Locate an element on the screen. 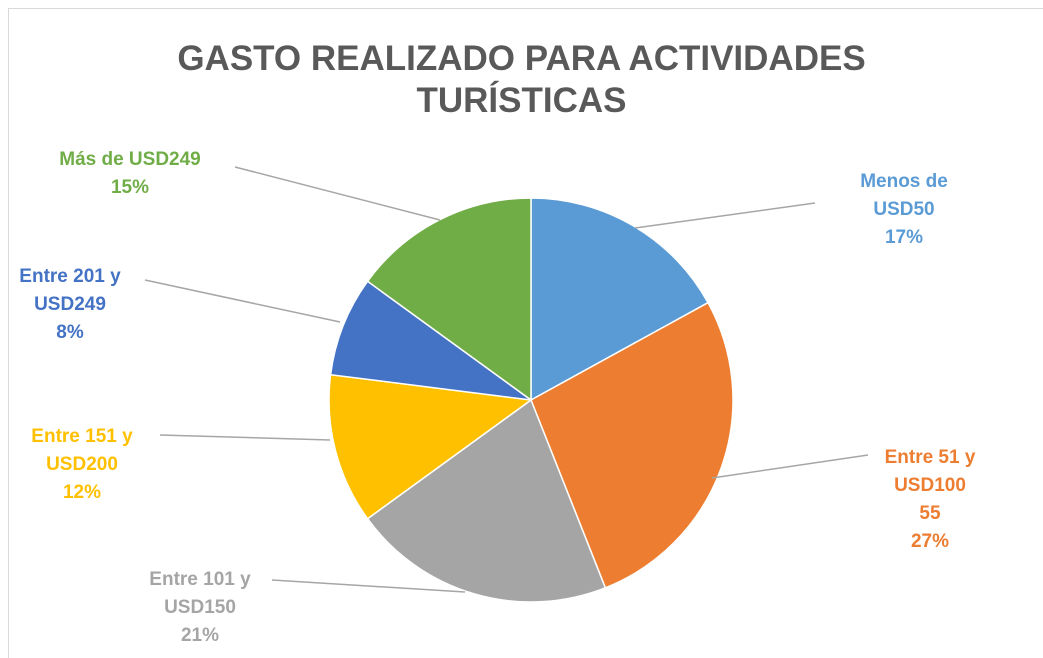 Image resolution: width=1043 pixels, height=658 pixels. slice-label: Entre 101 y USD150 is located at coordinates (200, 593).